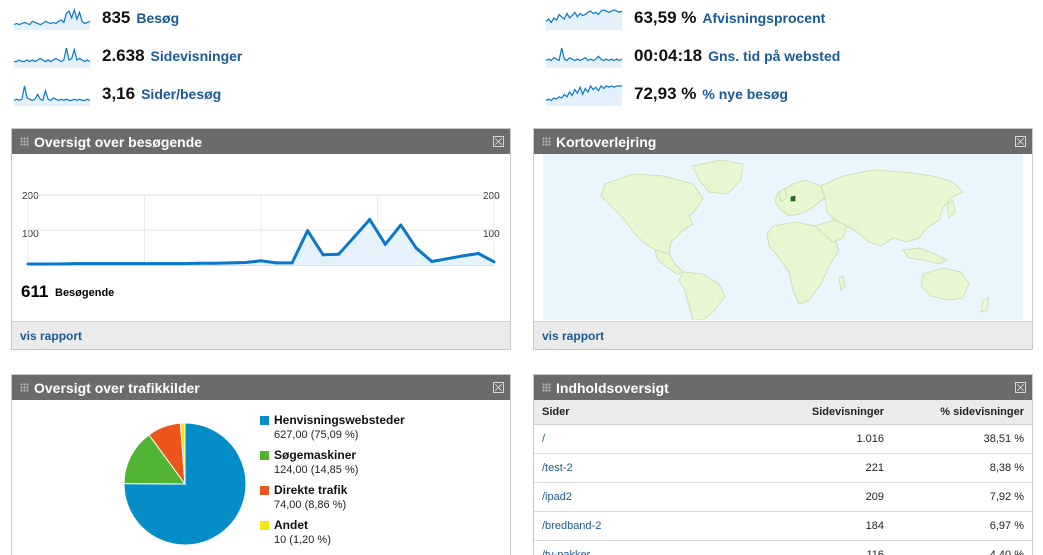 The image size is (1043, 555). I want to click on sparkline-visits, so click(52, 18).